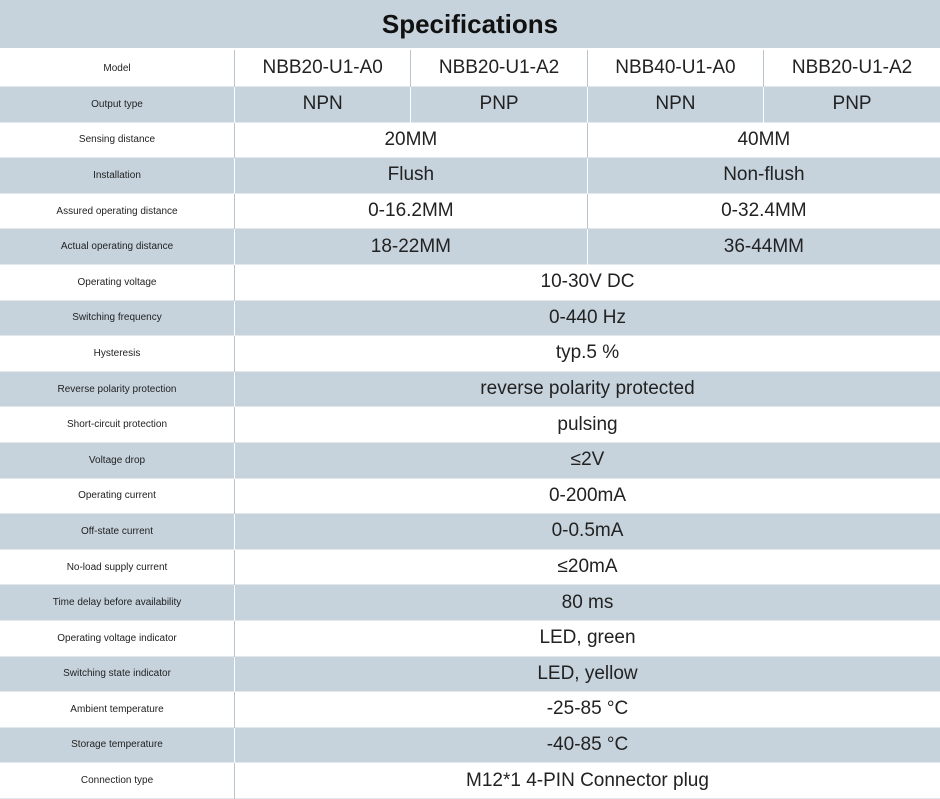 The image size is (940, 799). What do you see at coordinates (763, 247) in the screenshot?
I see `spec-value: 36-44MM` at bounding box center [763, 247].